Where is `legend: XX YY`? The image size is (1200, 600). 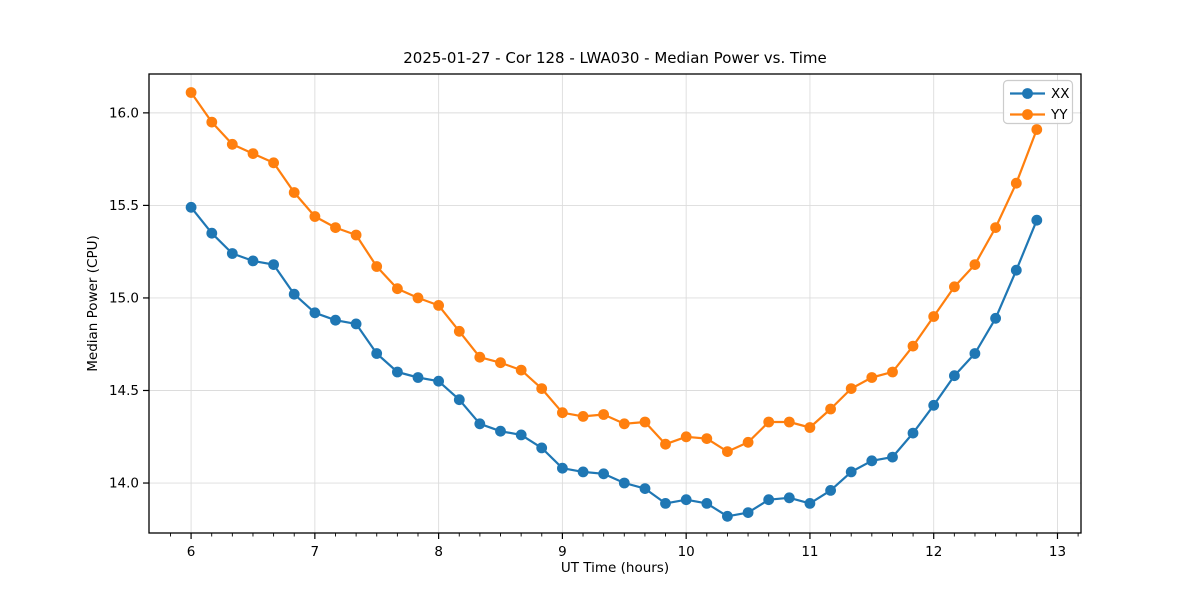 legend: XX YY is located at coordinates (1038, 102).